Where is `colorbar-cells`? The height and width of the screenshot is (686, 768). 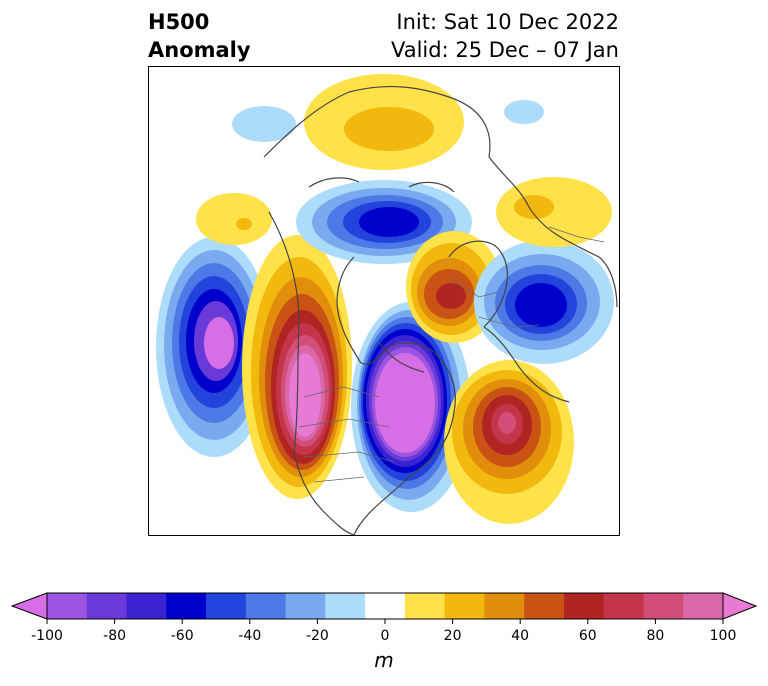
colorbar-cells is located at coordinates (384, 606).